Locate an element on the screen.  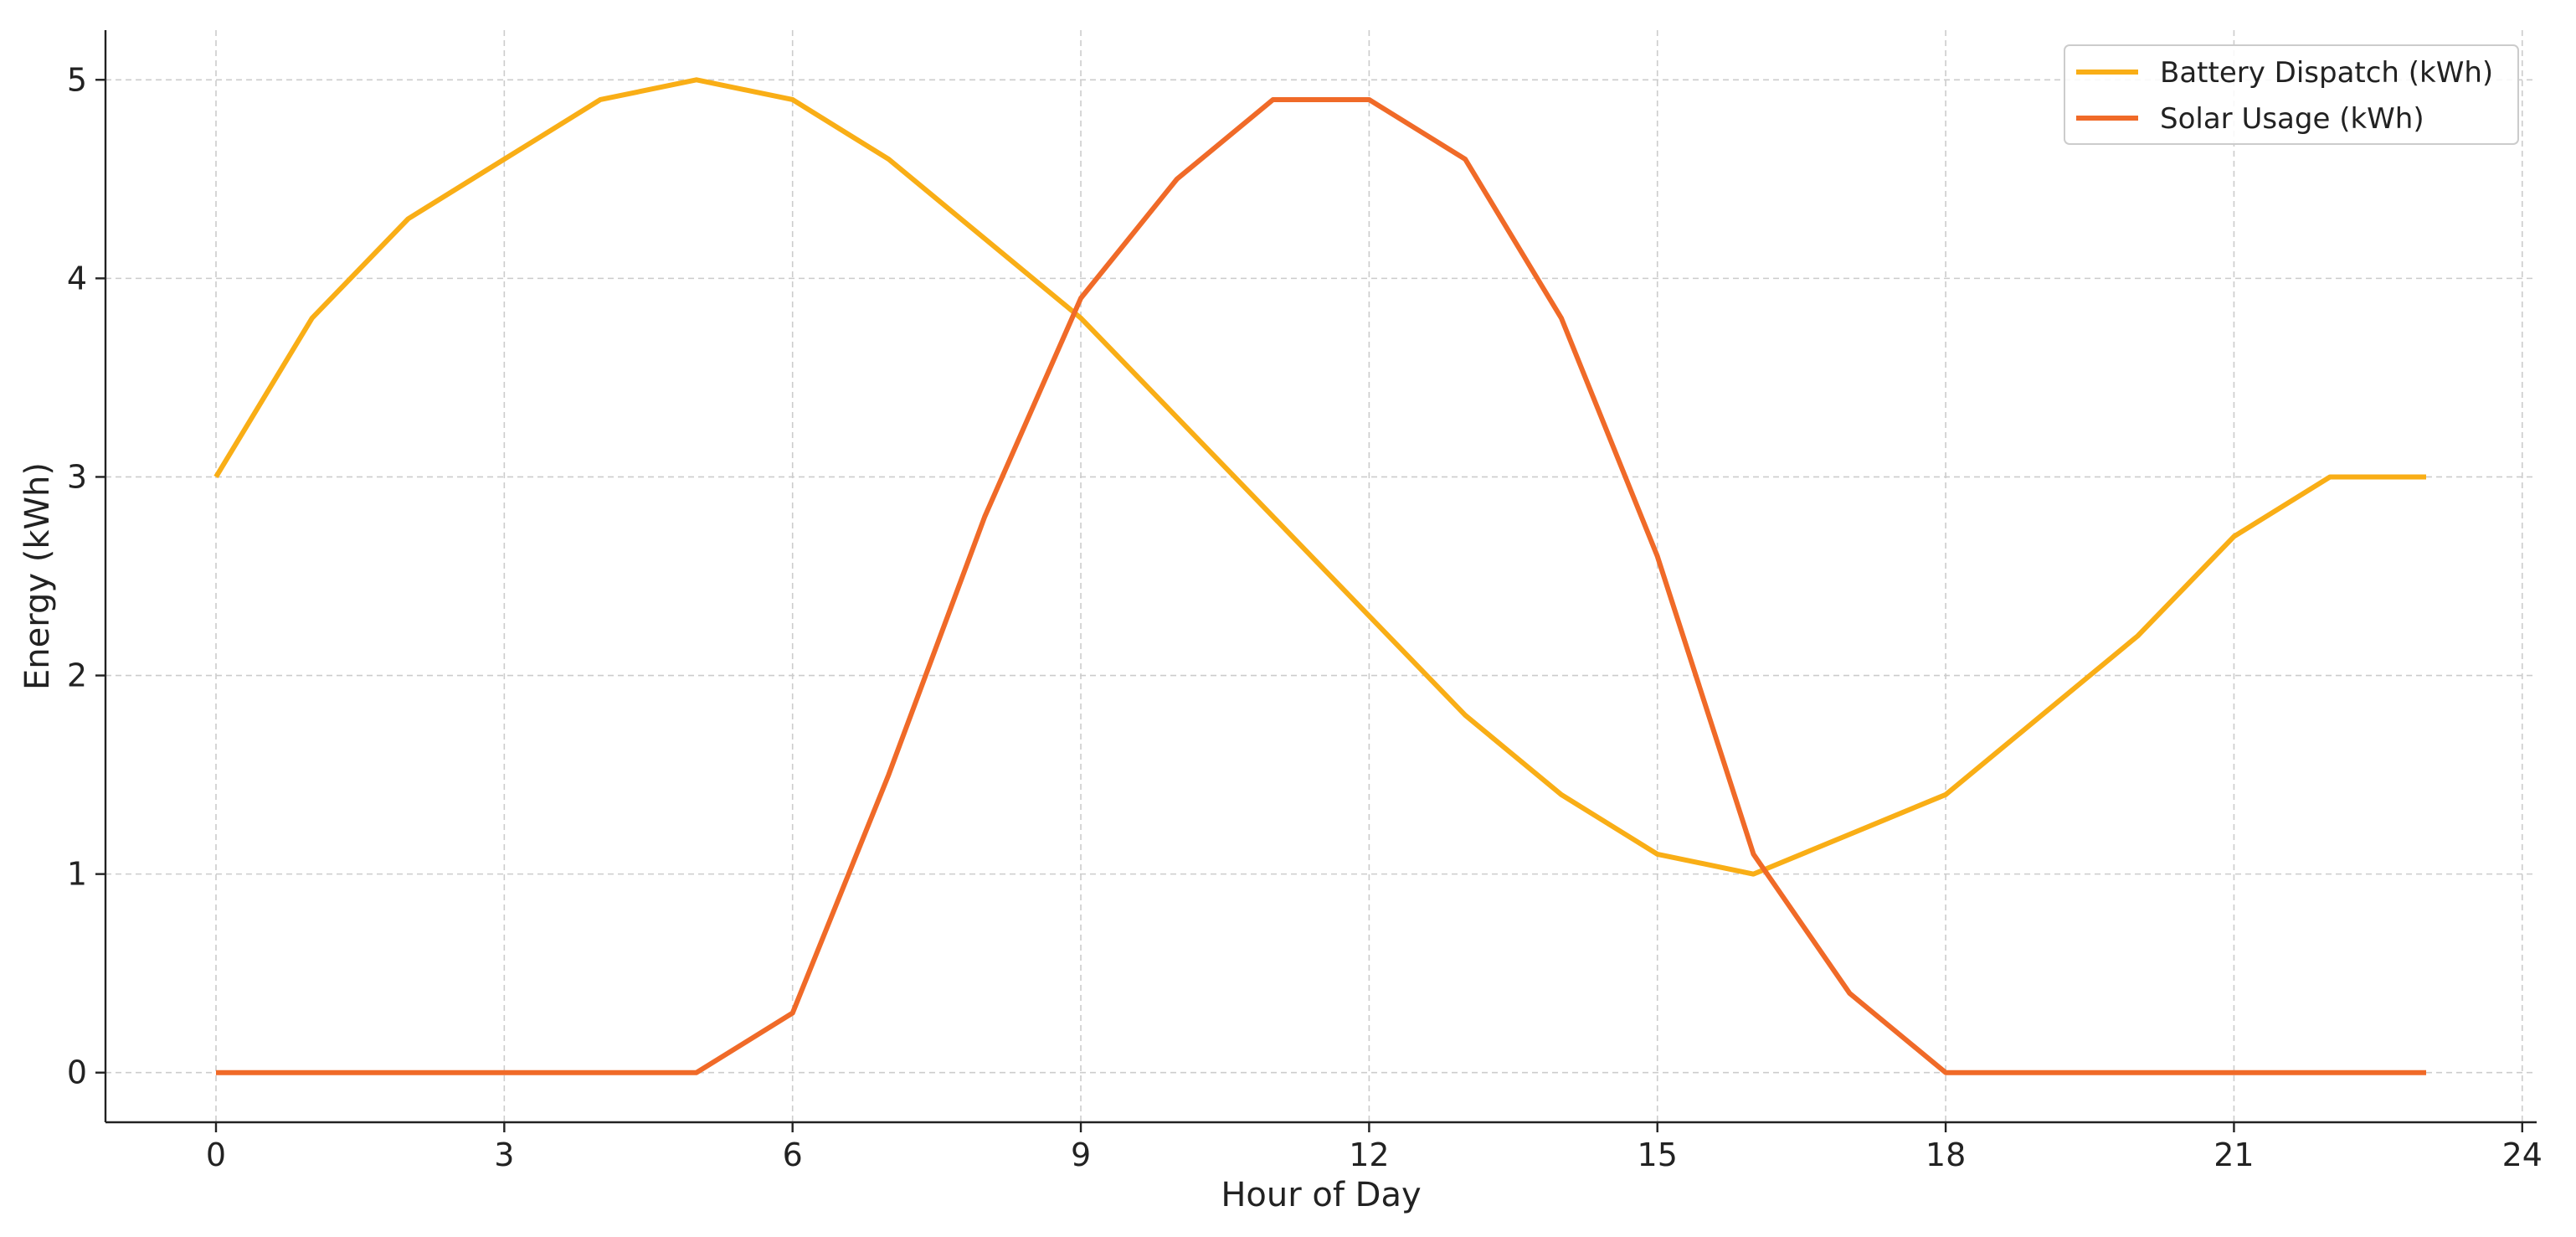
x-tick-label-6: 18 is located at coordinates (1946, 1154).